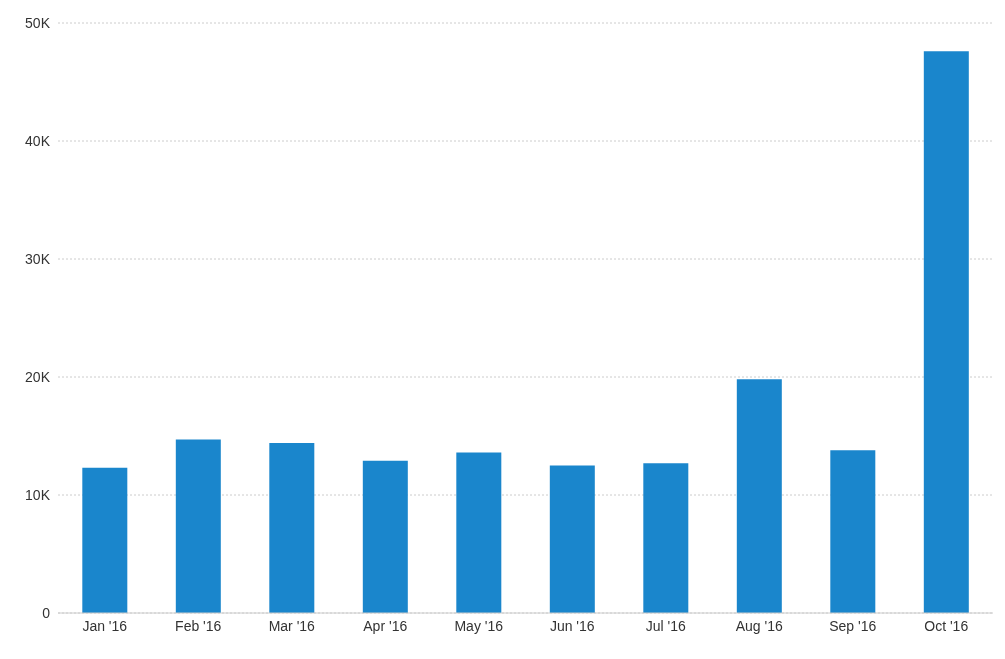  What do you see at coordinates (105, 625) in the screenshot?
I see `x-tick-label: Jan '16` at bounding box center [105, 625].